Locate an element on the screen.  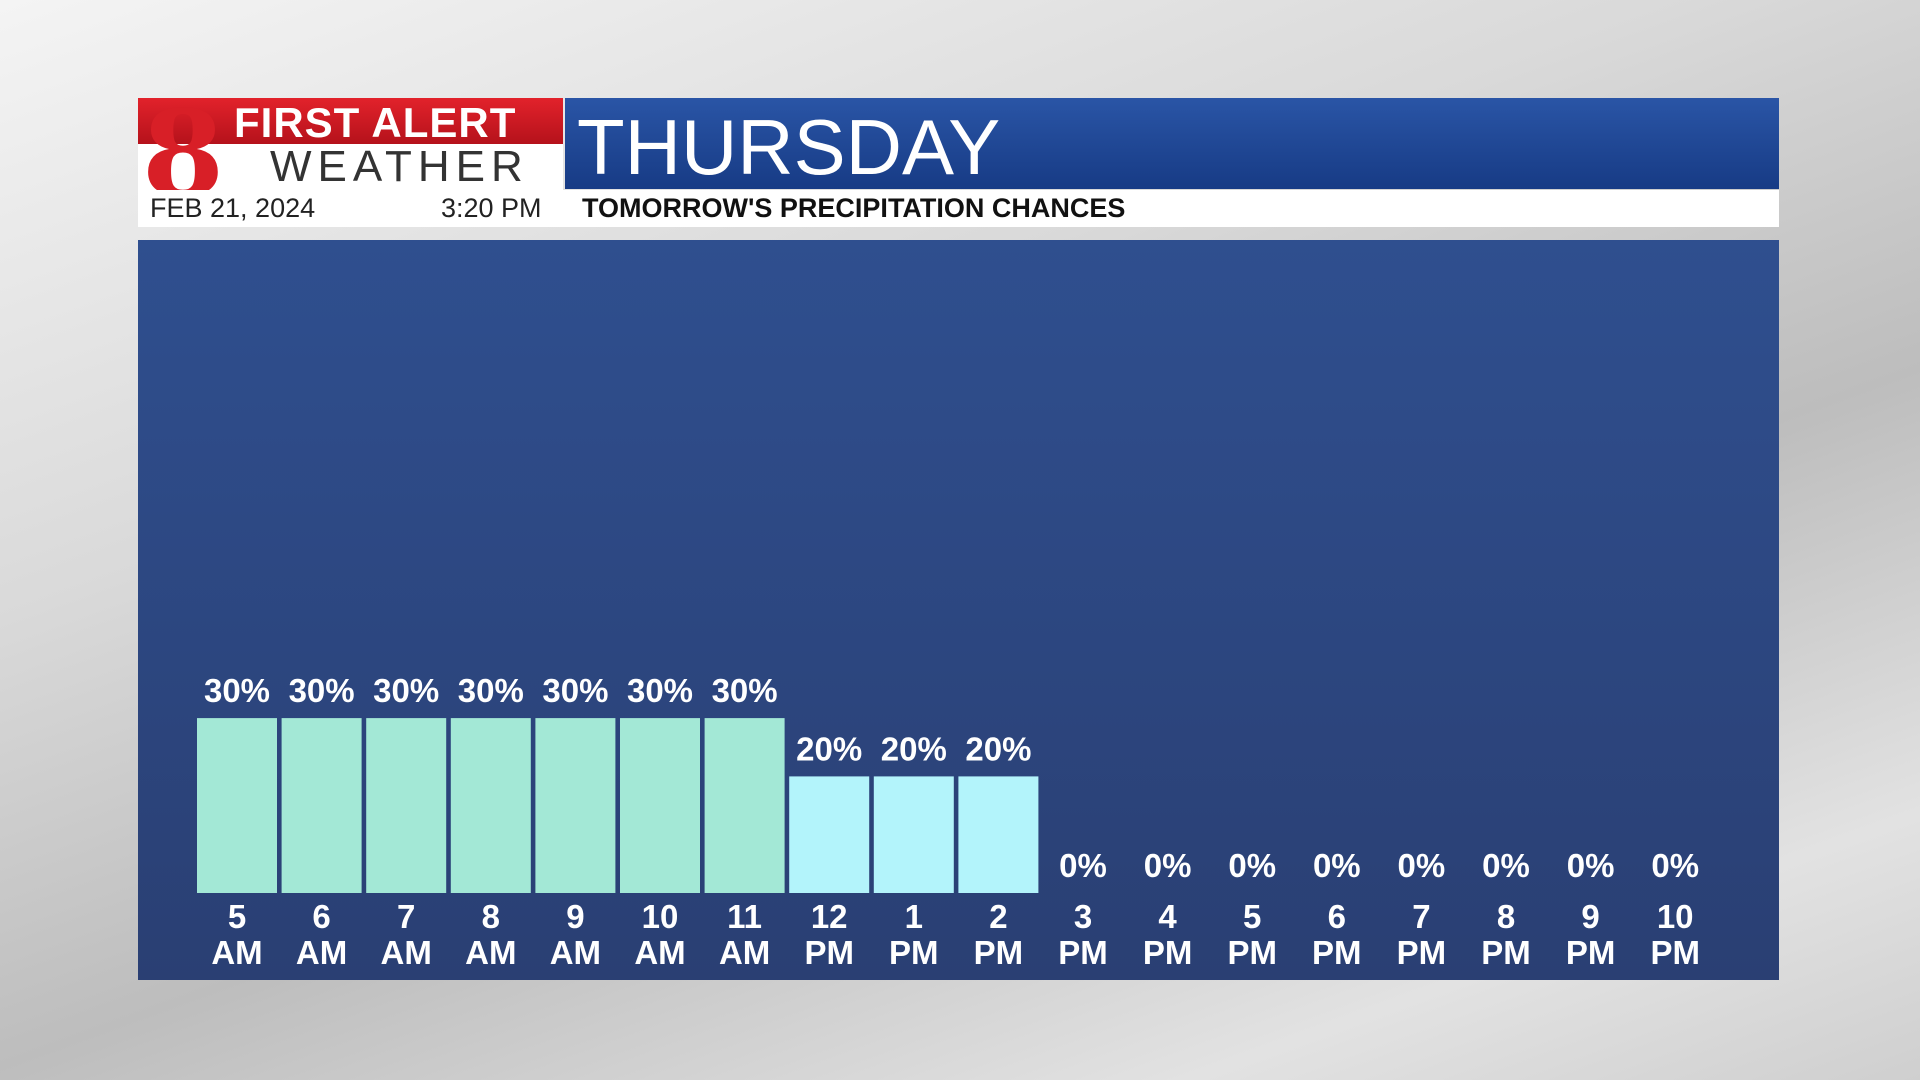
x-tick-label: 1 PM is located at coordinates (914, 934).